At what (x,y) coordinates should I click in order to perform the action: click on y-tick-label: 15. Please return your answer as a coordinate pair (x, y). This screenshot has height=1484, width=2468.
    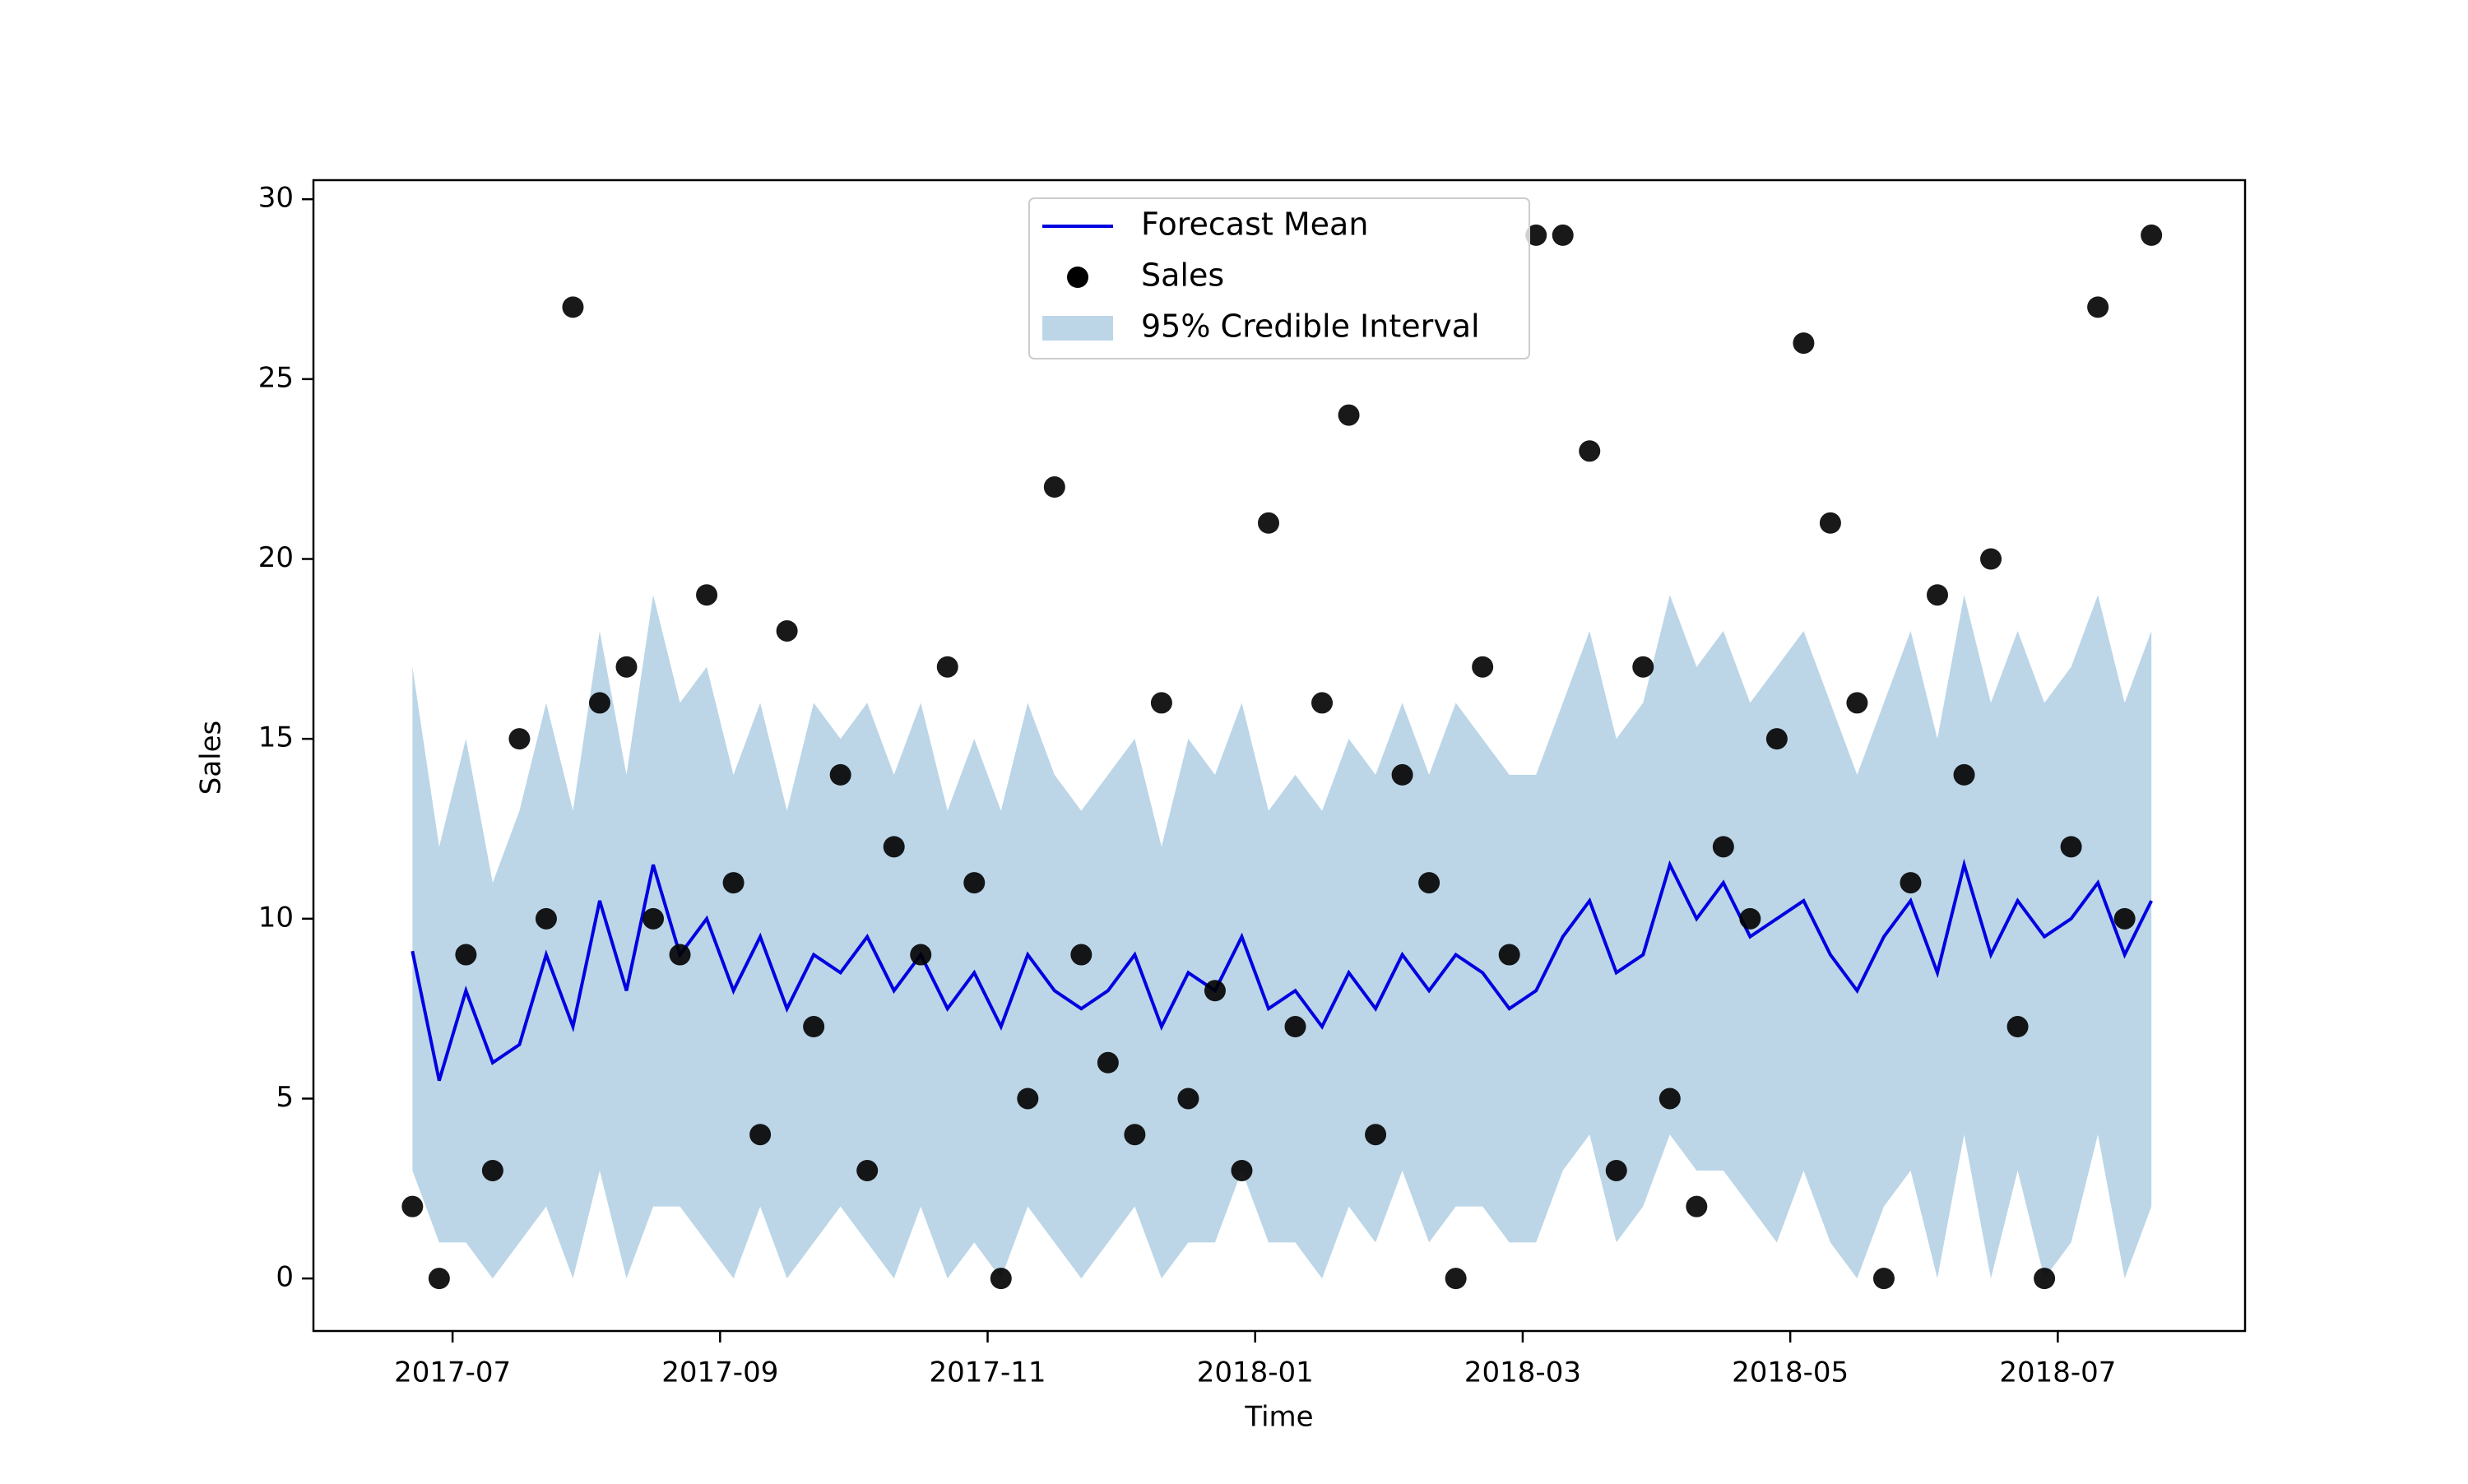
    Looking at the image, I should click on (276, 737).